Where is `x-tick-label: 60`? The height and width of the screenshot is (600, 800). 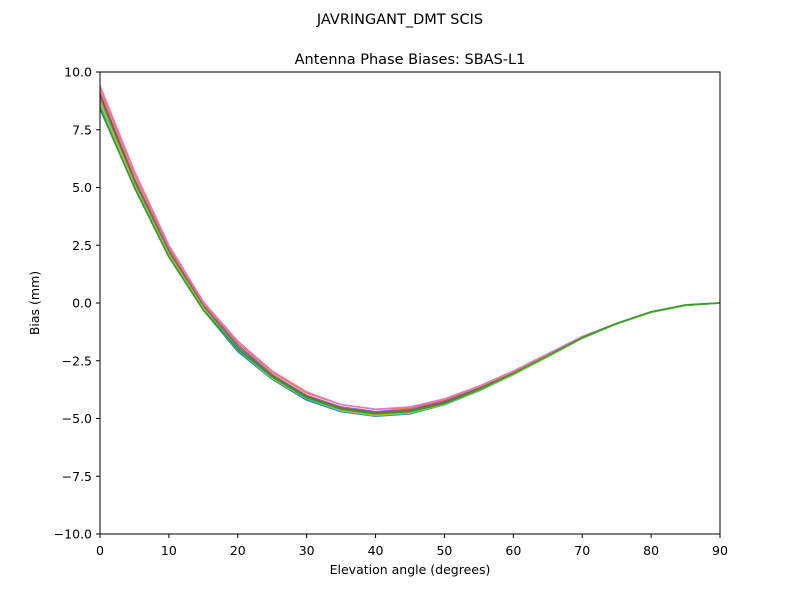 x-tick-label: 60 is located at coordinates (513, 550).